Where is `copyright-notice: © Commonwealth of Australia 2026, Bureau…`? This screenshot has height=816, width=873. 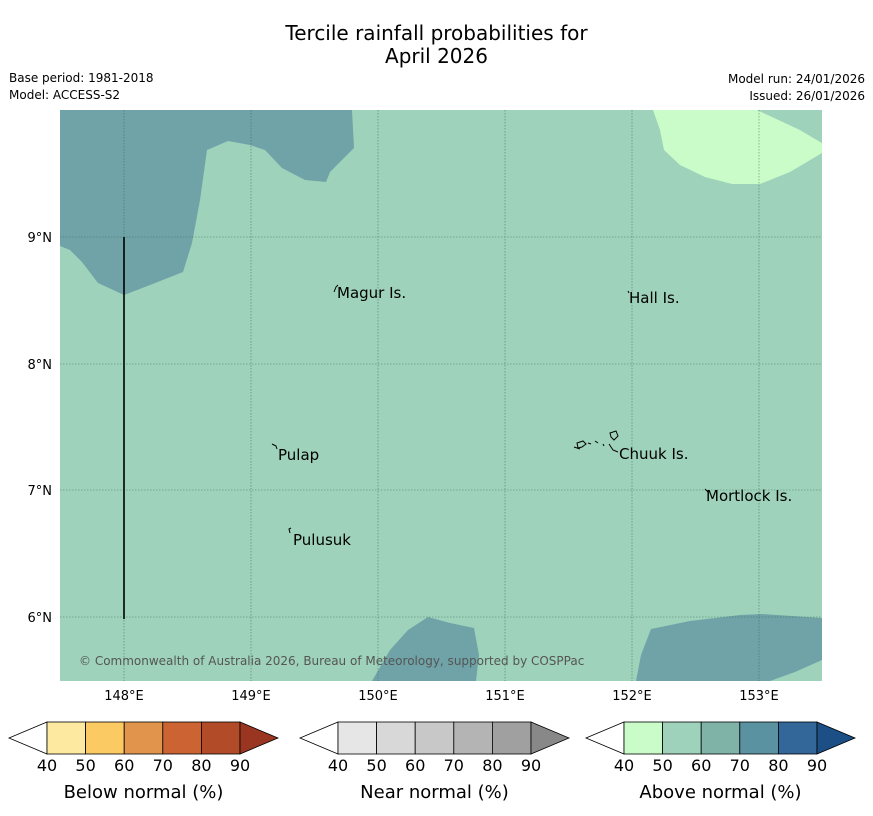
copyright-notice: © Commonwealth of Australia 2026, Bureau… is located at coordinates (331, 661).